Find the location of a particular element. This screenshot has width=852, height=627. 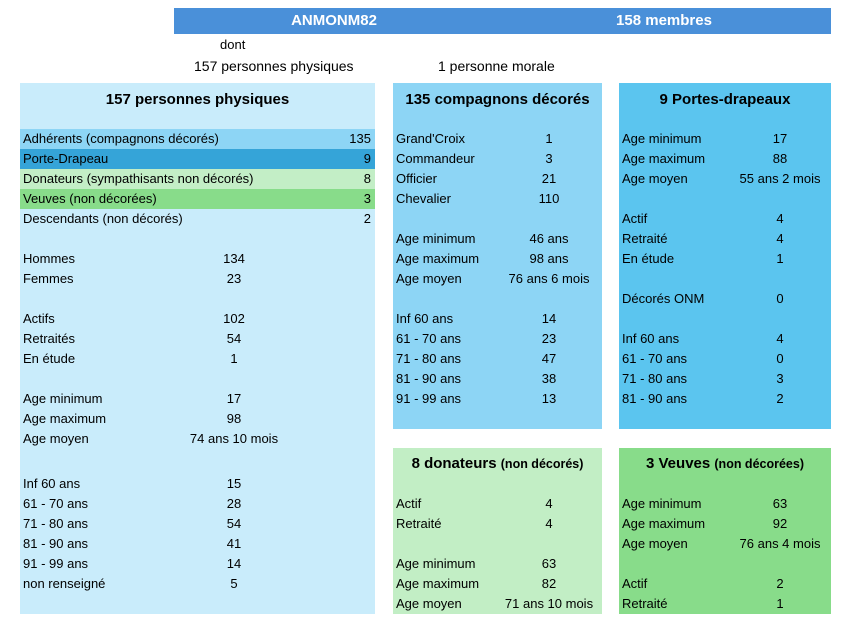

stat-row: Actifs 102 is located at coordinates (197, 319).